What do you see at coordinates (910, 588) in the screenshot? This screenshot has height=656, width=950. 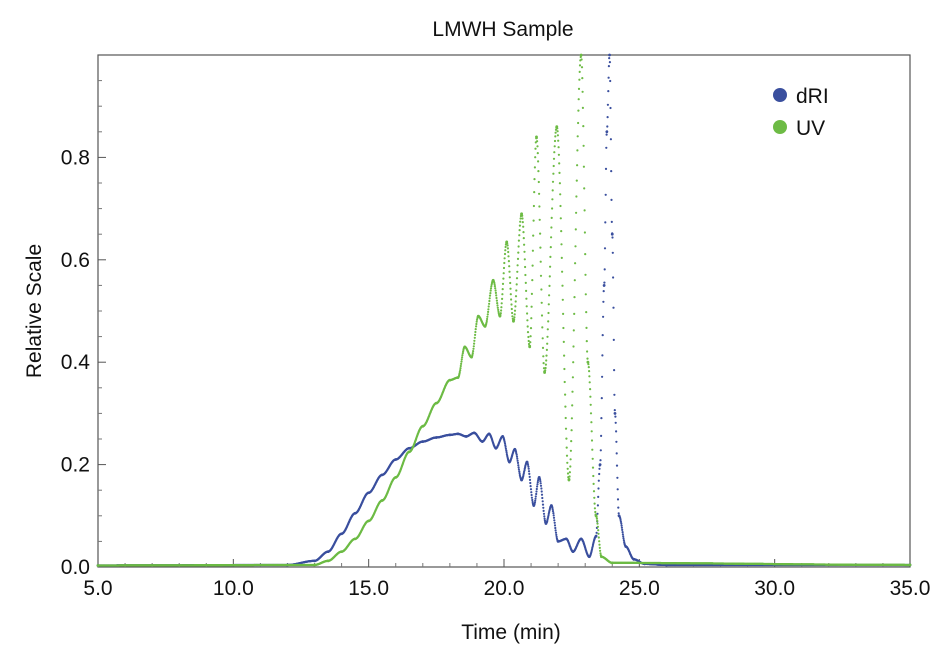 I see `x-tick-label: 35.0` at bounding box center [910, 588].